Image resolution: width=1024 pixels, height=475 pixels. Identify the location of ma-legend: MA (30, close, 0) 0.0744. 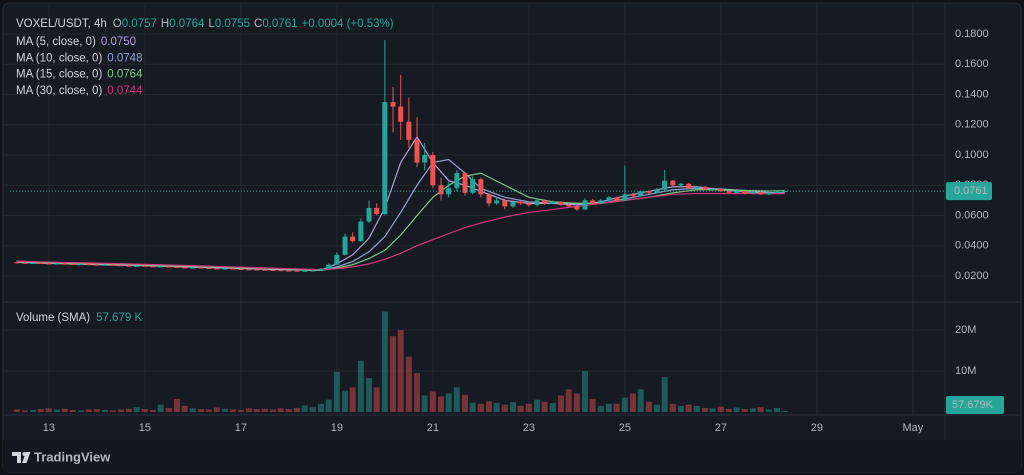
(79, 91).